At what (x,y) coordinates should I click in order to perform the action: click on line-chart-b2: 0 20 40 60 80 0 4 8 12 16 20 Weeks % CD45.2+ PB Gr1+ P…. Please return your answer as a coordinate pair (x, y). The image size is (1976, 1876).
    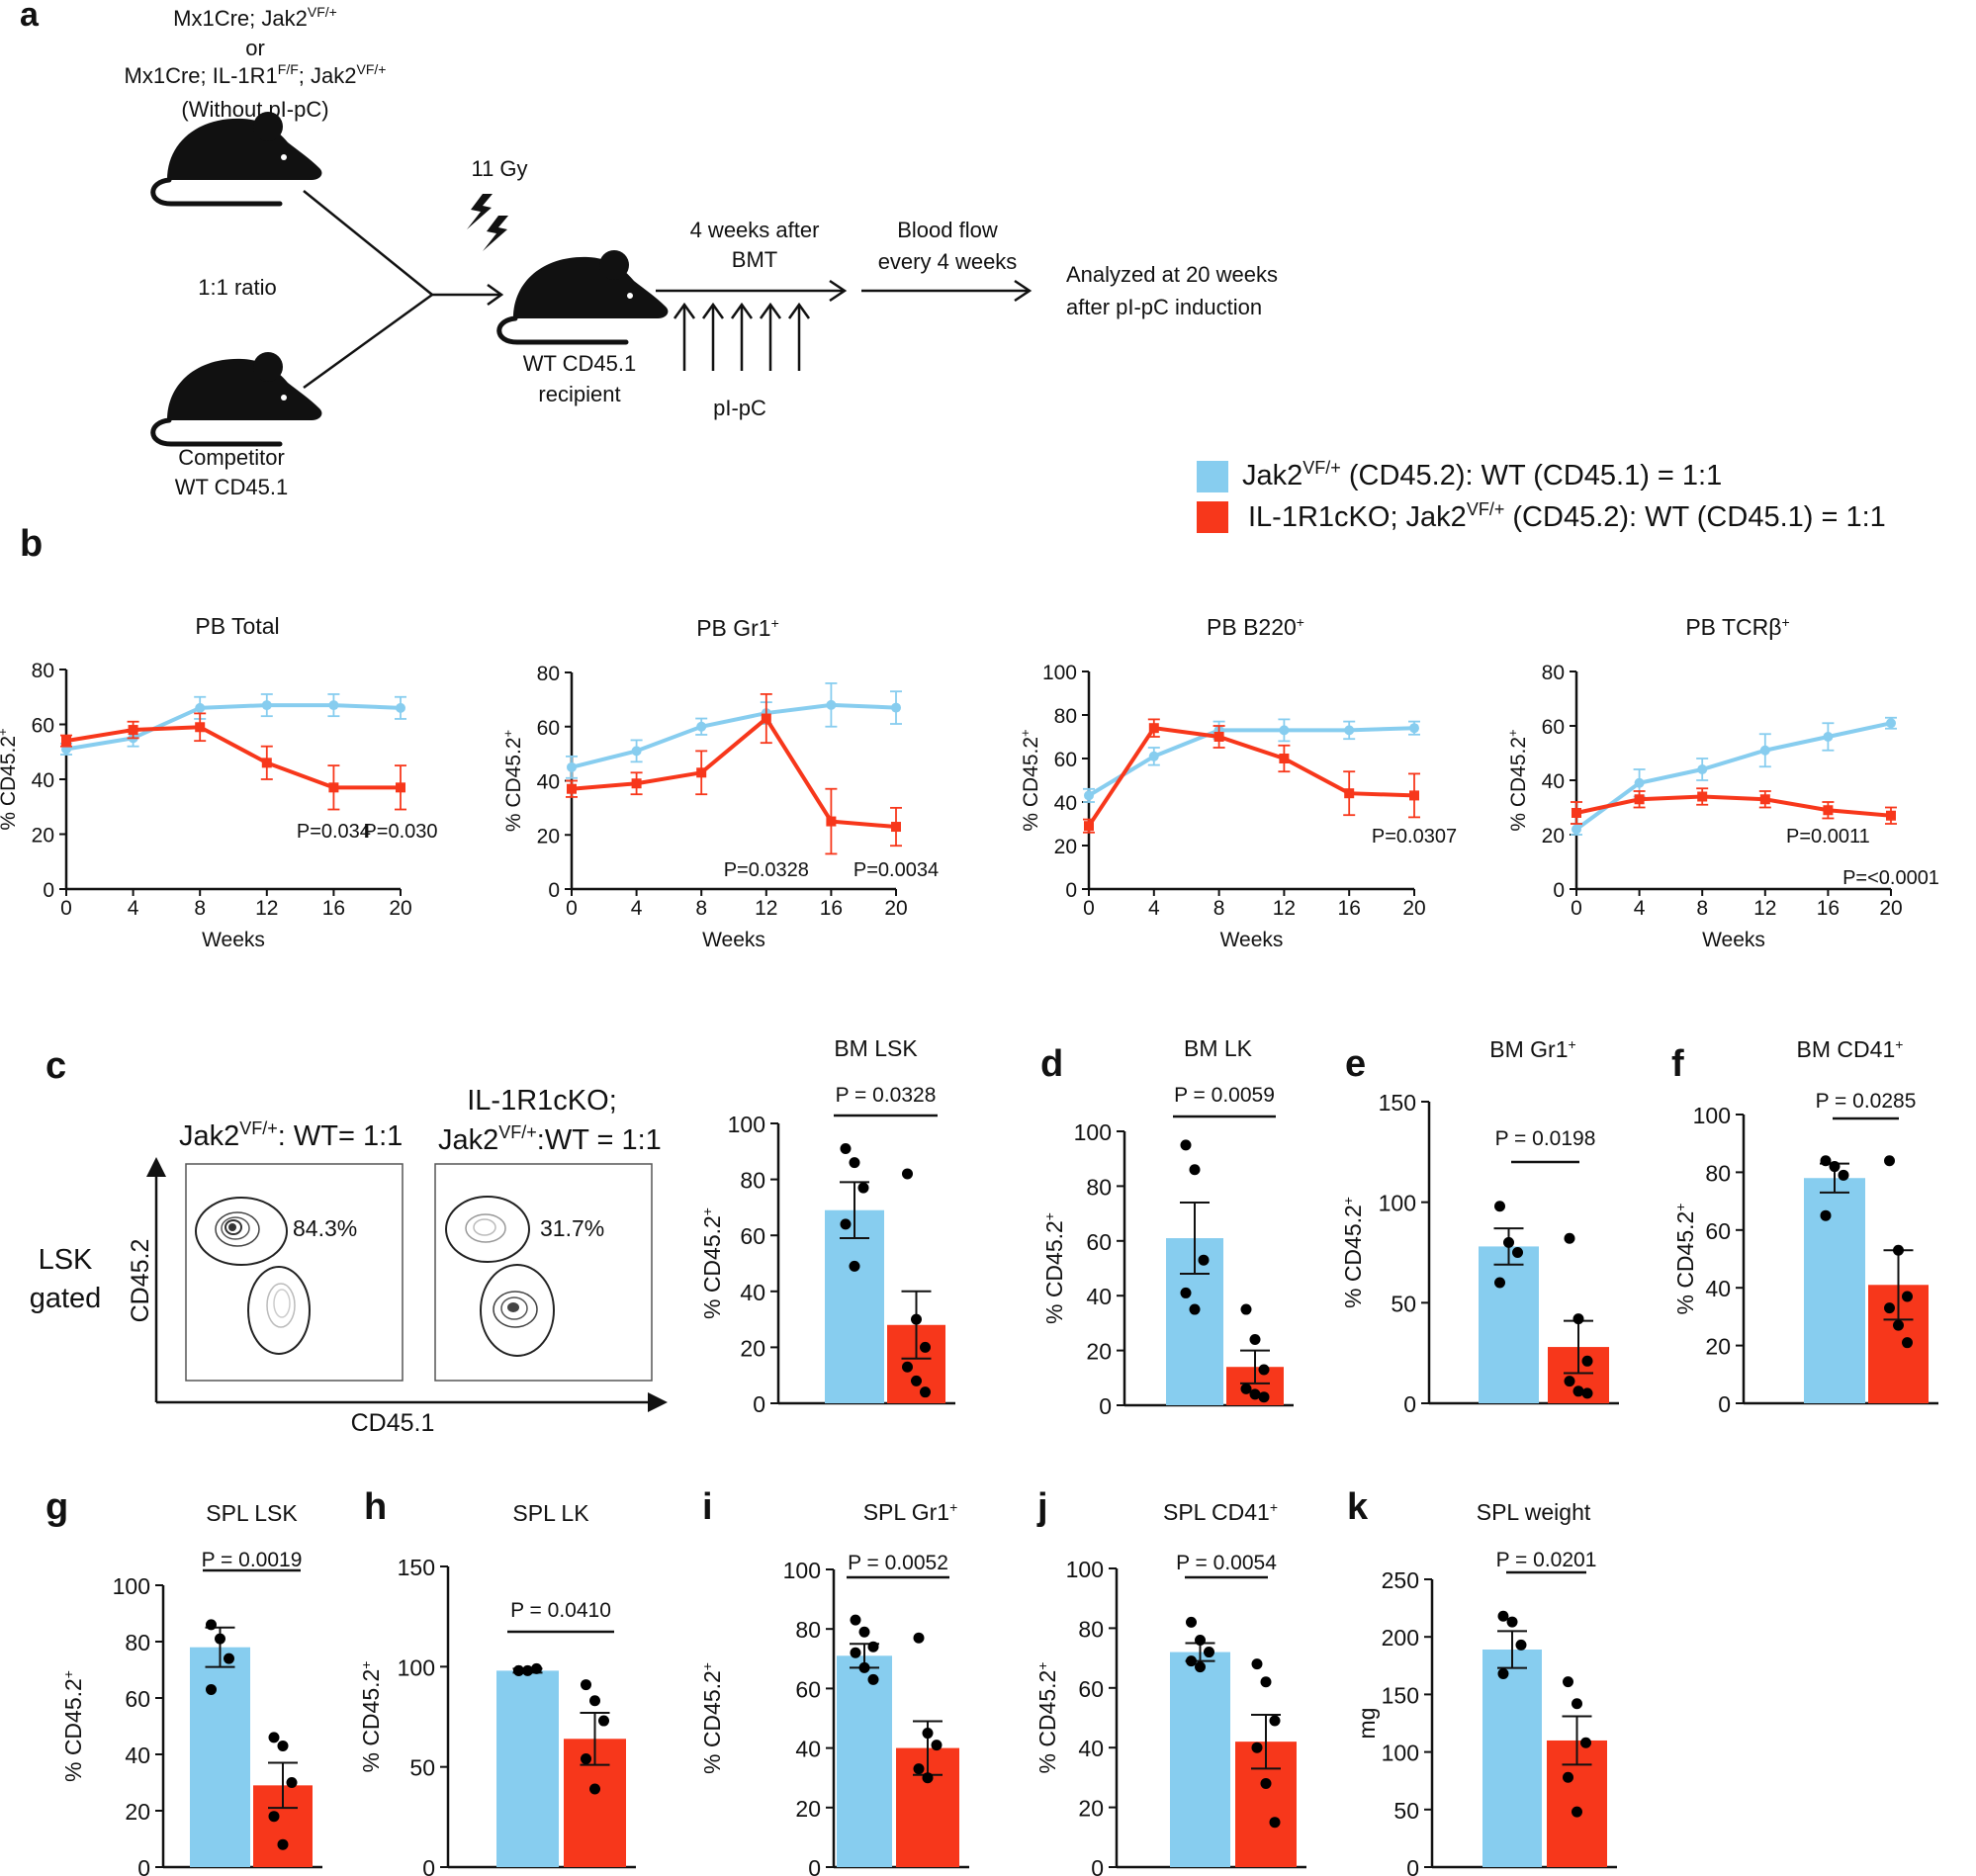
    Looking at the image, I should click on (720, 783).